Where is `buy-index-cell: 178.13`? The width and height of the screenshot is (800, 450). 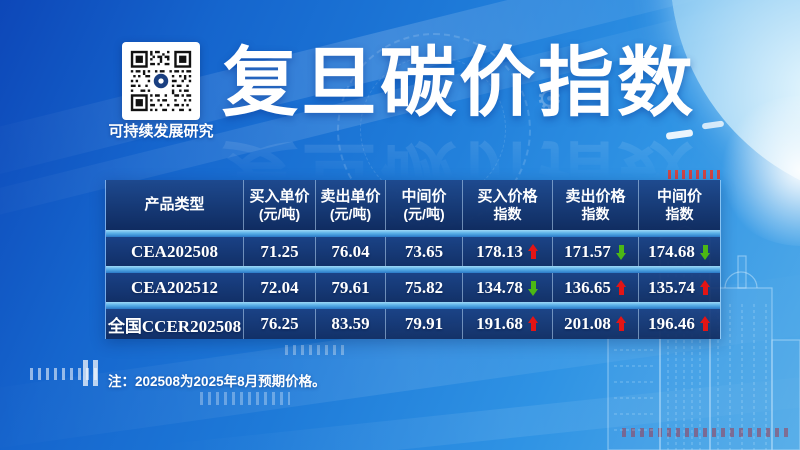 buy-index-cell: 178.13 is located at coordinates (508, 251).